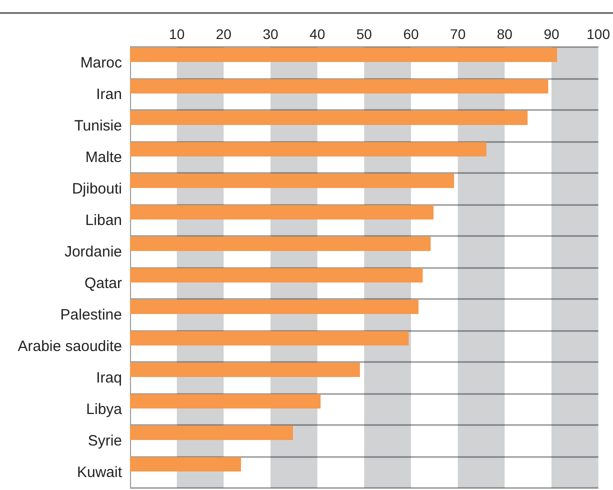  Describe the element at coordinates (101, 63) in the screenshot. I see `y-tick-label: Maroc` at that location.